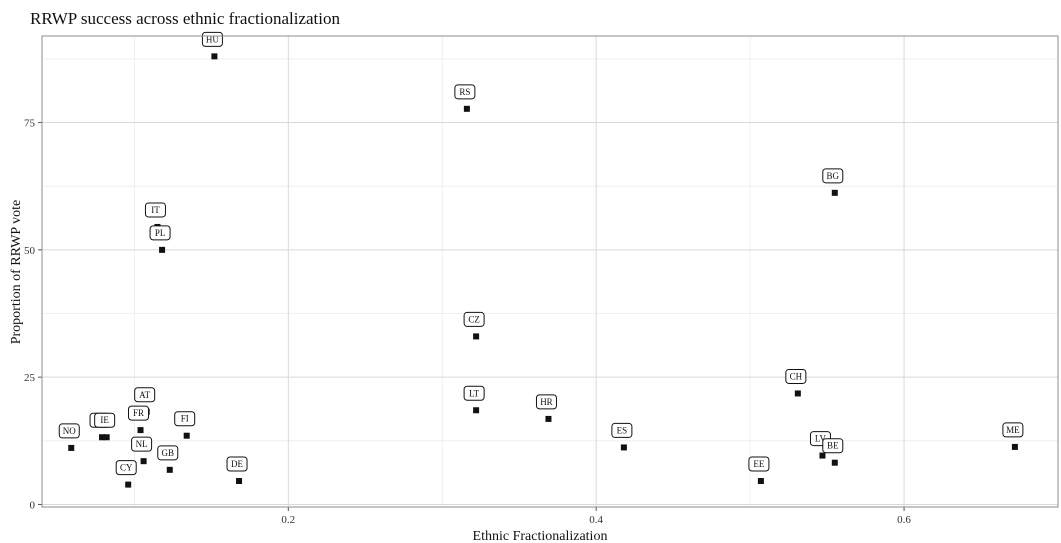 The image size is (1061, 543). I want to click on point-label: FI, so click(185, 419).